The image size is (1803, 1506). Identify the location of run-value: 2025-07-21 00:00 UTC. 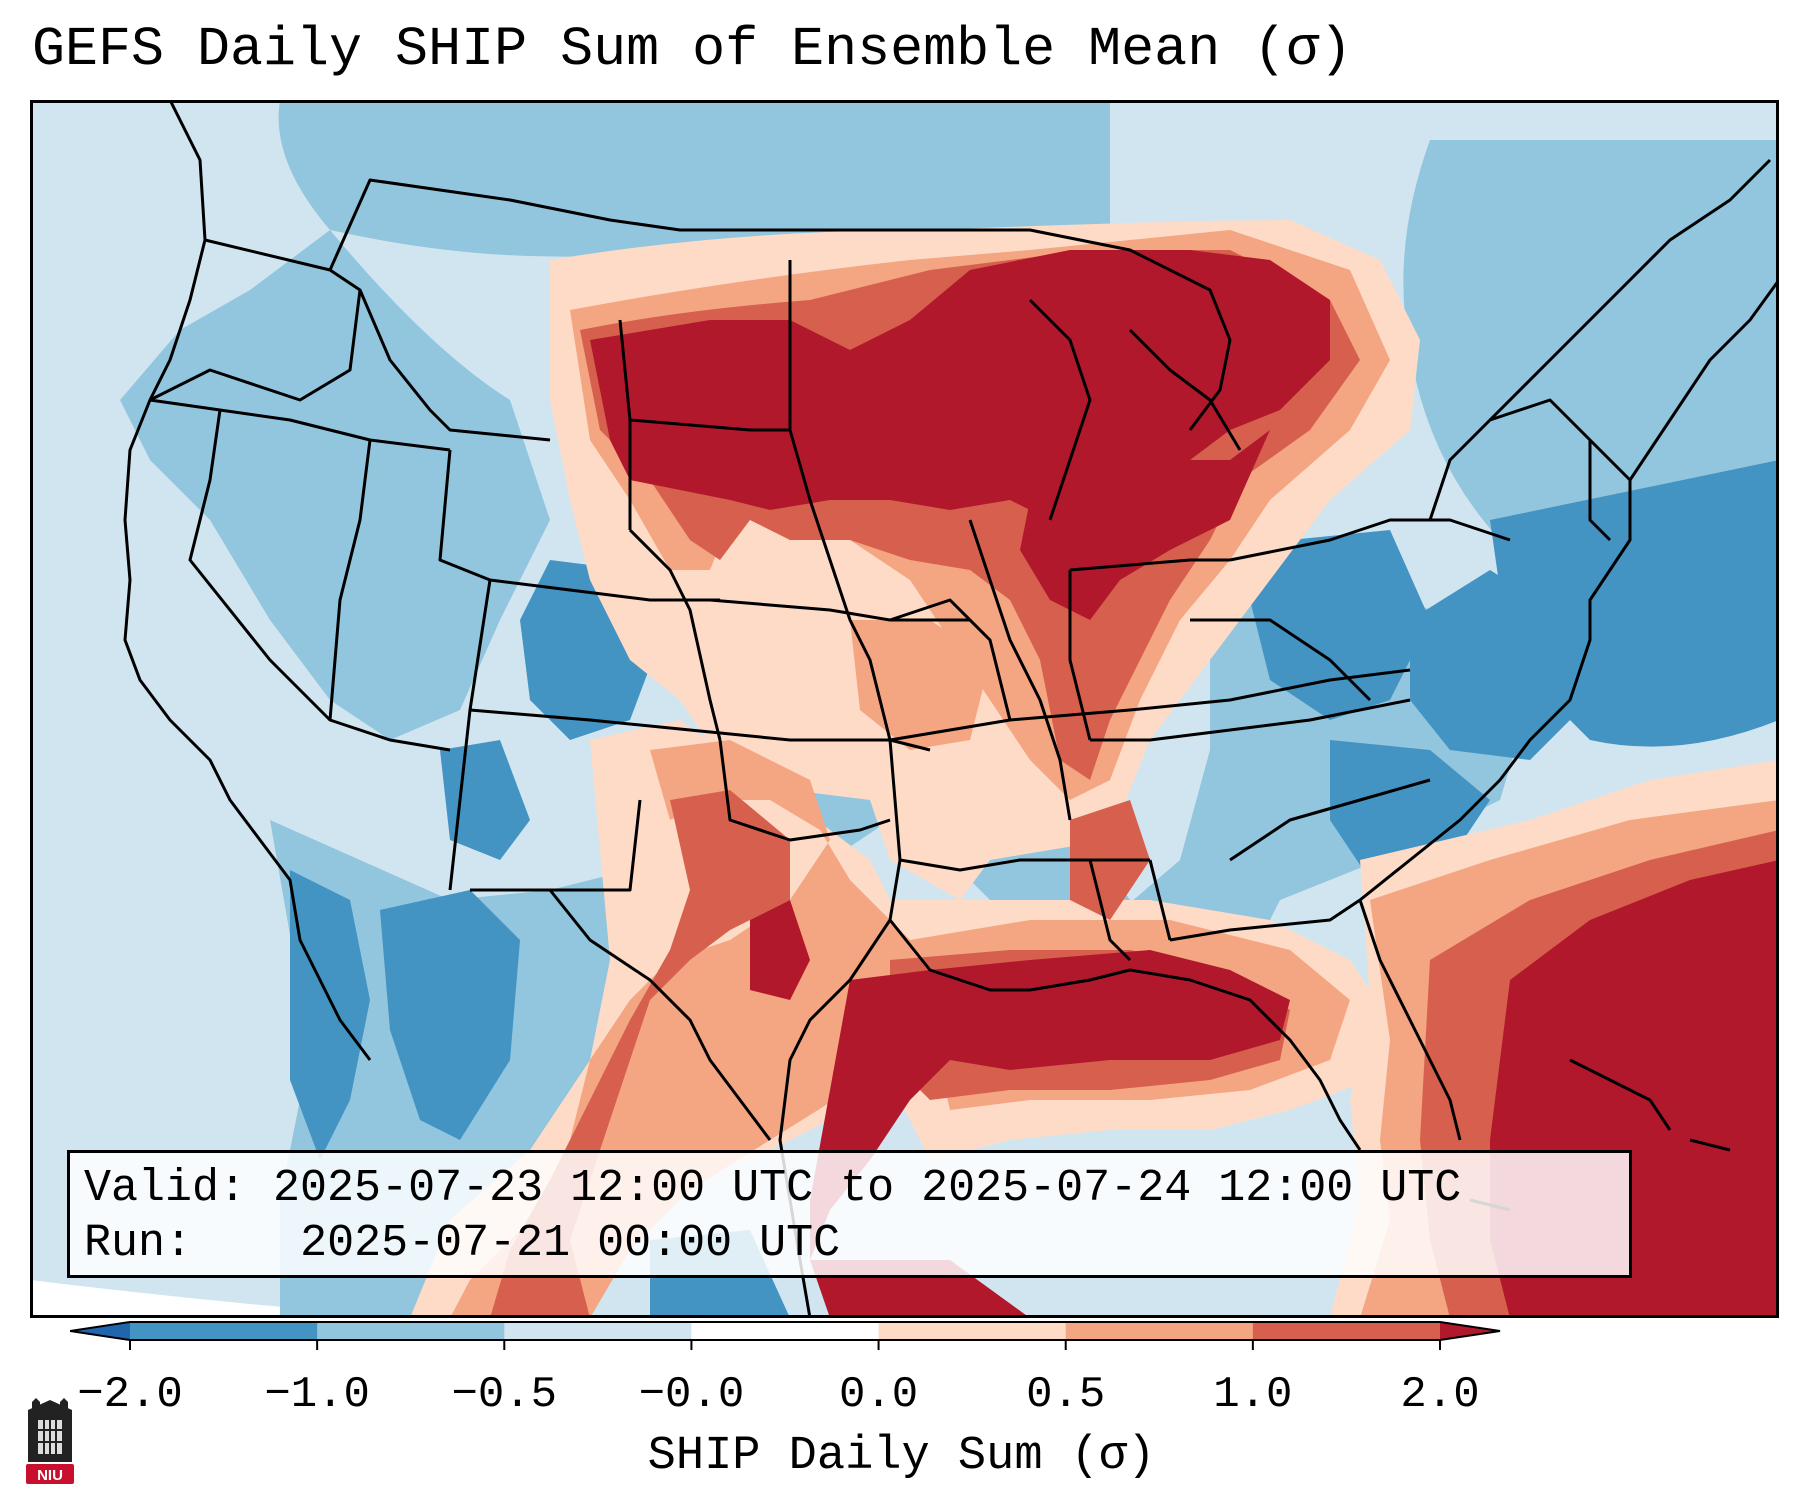
(570, 1243).